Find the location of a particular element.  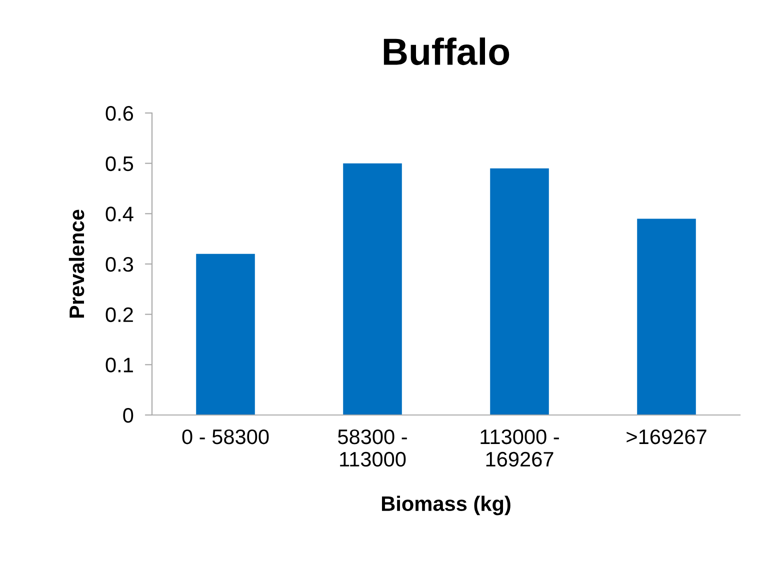

y-tick-label: 0.5 is located at coordinates (120, 164).